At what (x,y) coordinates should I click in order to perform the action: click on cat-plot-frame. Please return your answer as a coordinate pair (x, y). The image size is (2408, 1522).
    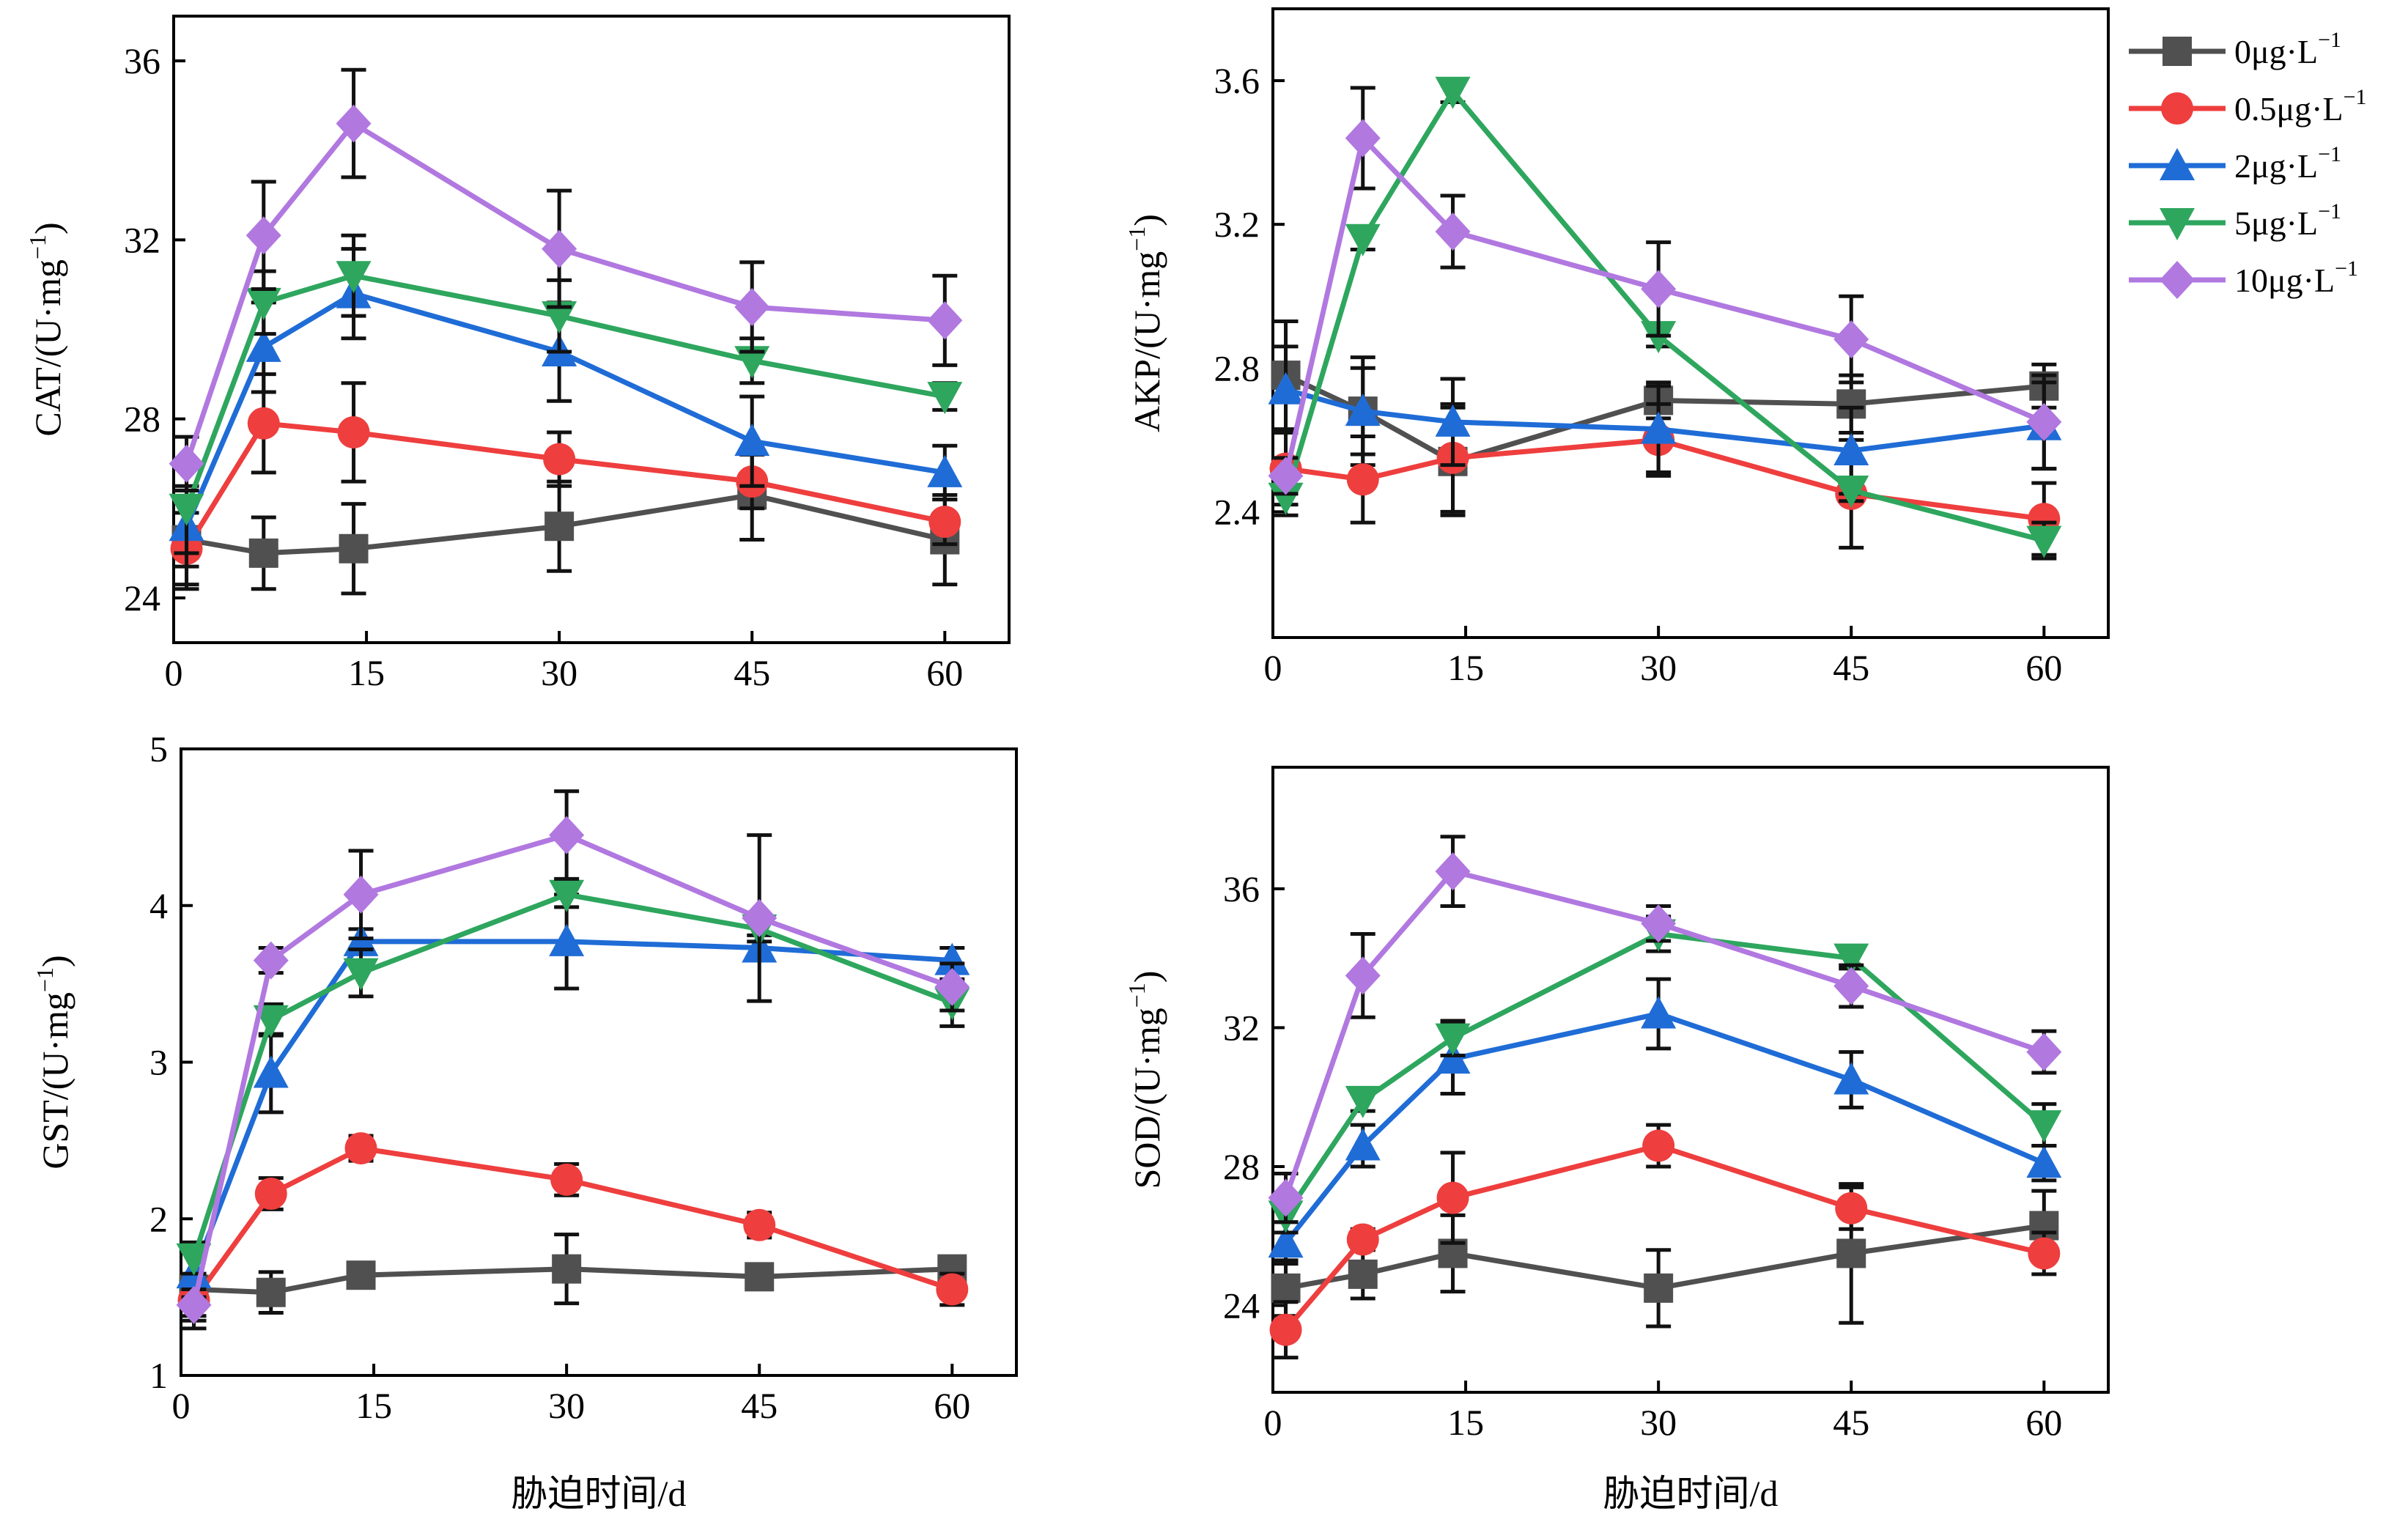
    Looking at the image, I should click on (591, 329).